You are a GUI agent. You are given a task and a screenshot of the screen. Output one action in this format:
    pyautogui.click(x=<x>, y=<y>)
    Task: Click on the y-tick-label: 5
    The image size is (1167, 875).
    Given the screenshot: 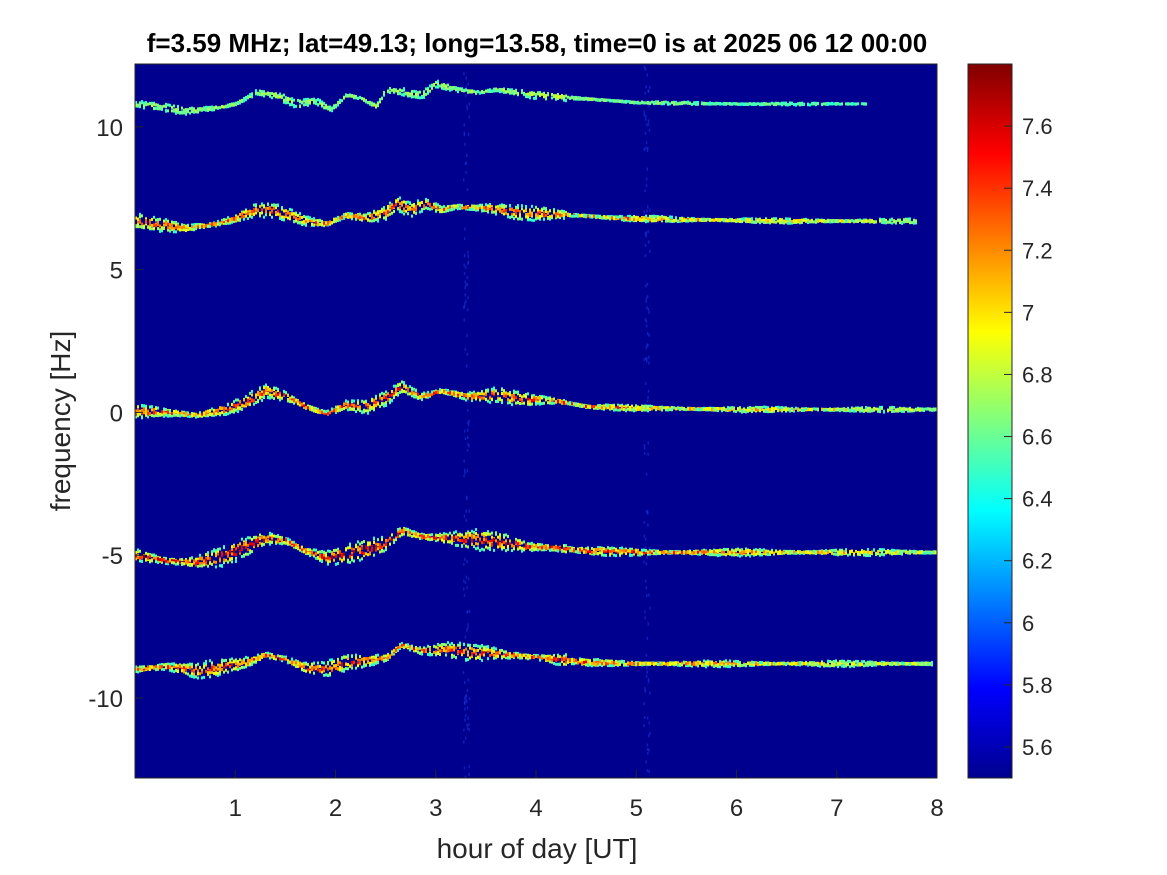 What is the action you would take?
    pyautogui.click(x=116, y=271)
    